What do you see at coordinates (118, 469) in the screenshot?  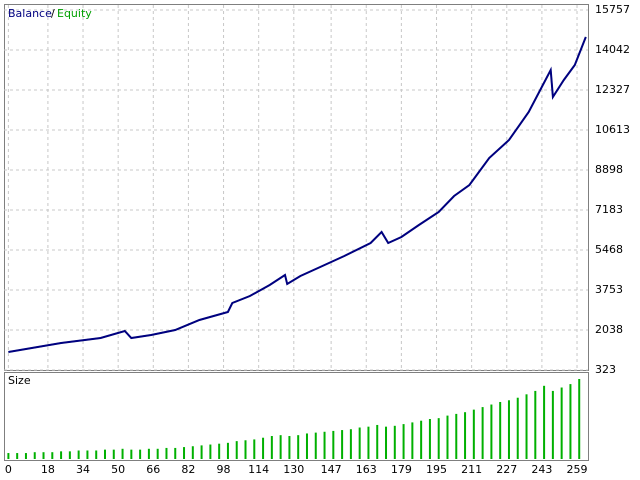 I see `x-tick-label: 50` at bounding box center [118, 469].